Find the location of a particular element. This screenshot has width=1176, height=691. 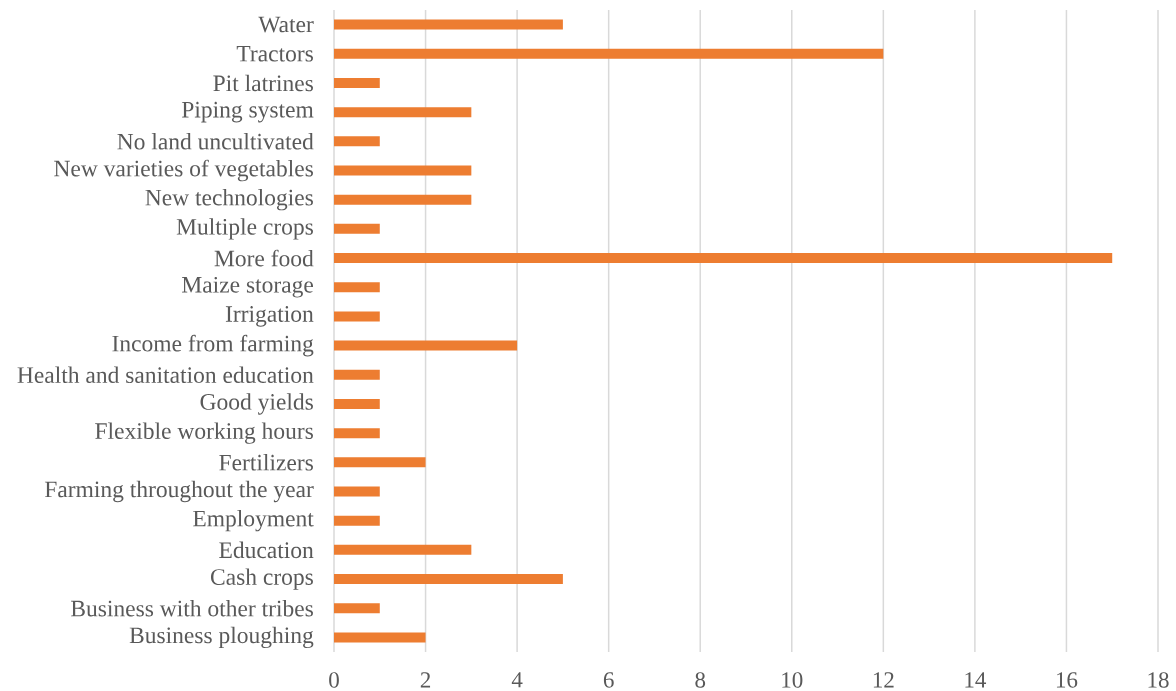

y-tick-label: Farming throughout the year is located at coordinates (179, 491).